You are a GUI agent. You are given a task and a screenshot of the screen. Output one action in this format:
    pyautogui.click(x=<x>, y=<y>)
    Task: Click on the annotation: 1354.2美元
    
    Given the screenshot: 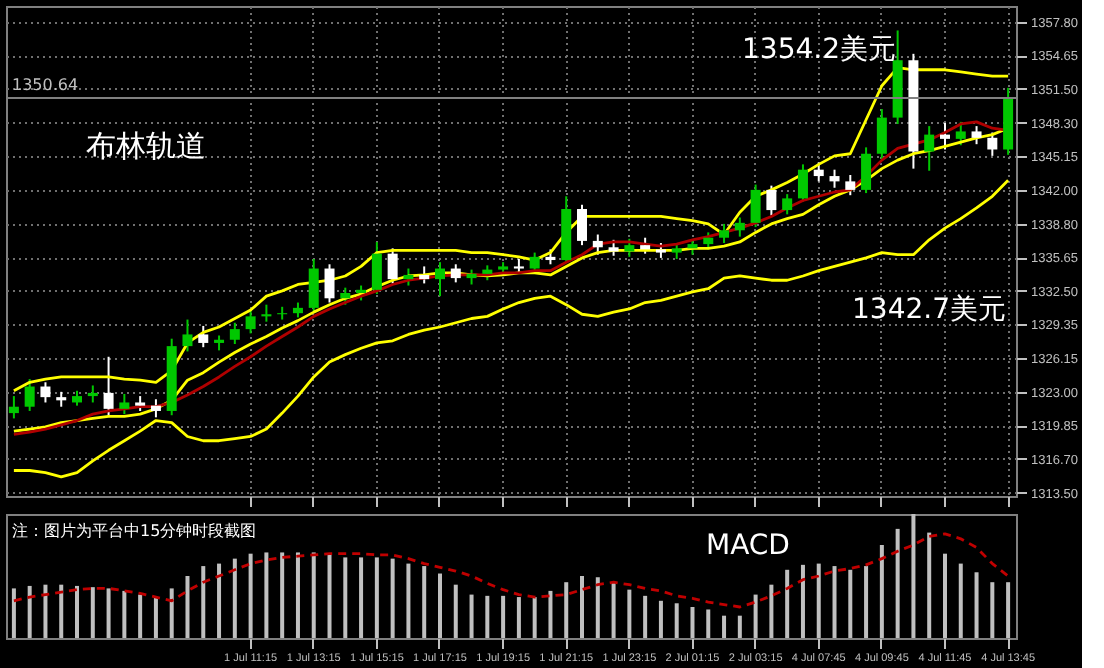 What is the action you would take?
    pyautogui.click(x=819, y=50)
    